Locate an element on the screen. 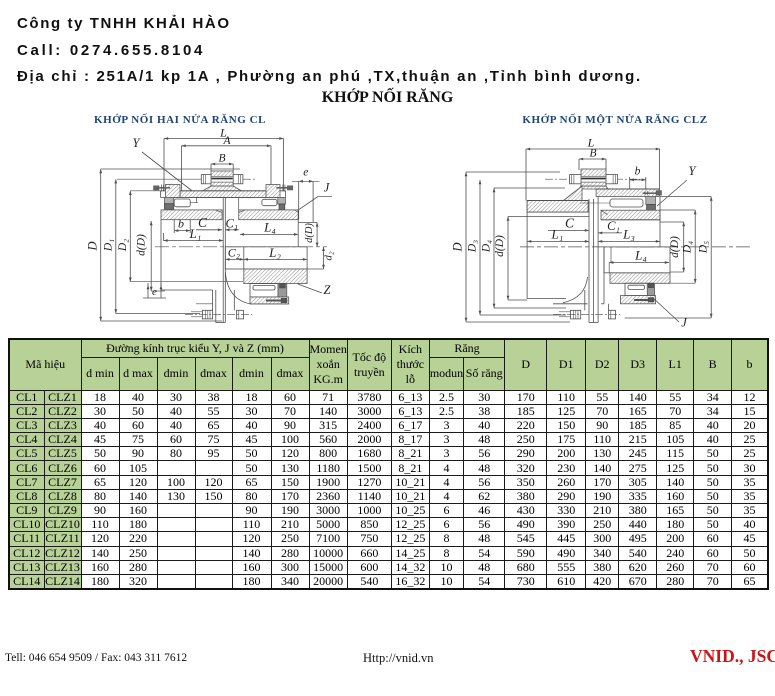 Image resolution: width=775 pixels, height=696 pixels. svg-text: D₅ is located at coordinates (704, 247).